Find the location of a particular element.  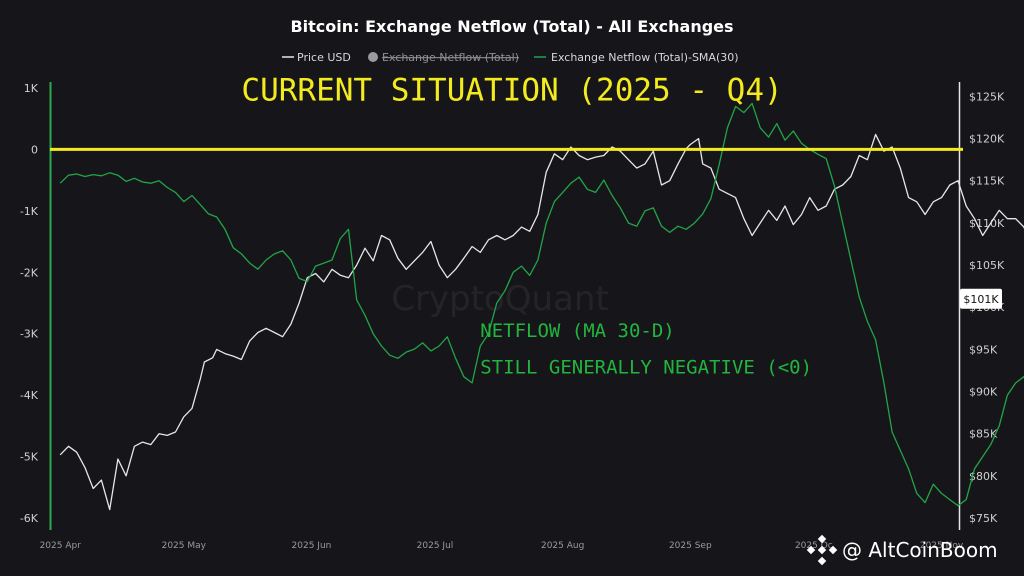

x-tick-label: 2025 Nov is located at coordinates (942, 546).